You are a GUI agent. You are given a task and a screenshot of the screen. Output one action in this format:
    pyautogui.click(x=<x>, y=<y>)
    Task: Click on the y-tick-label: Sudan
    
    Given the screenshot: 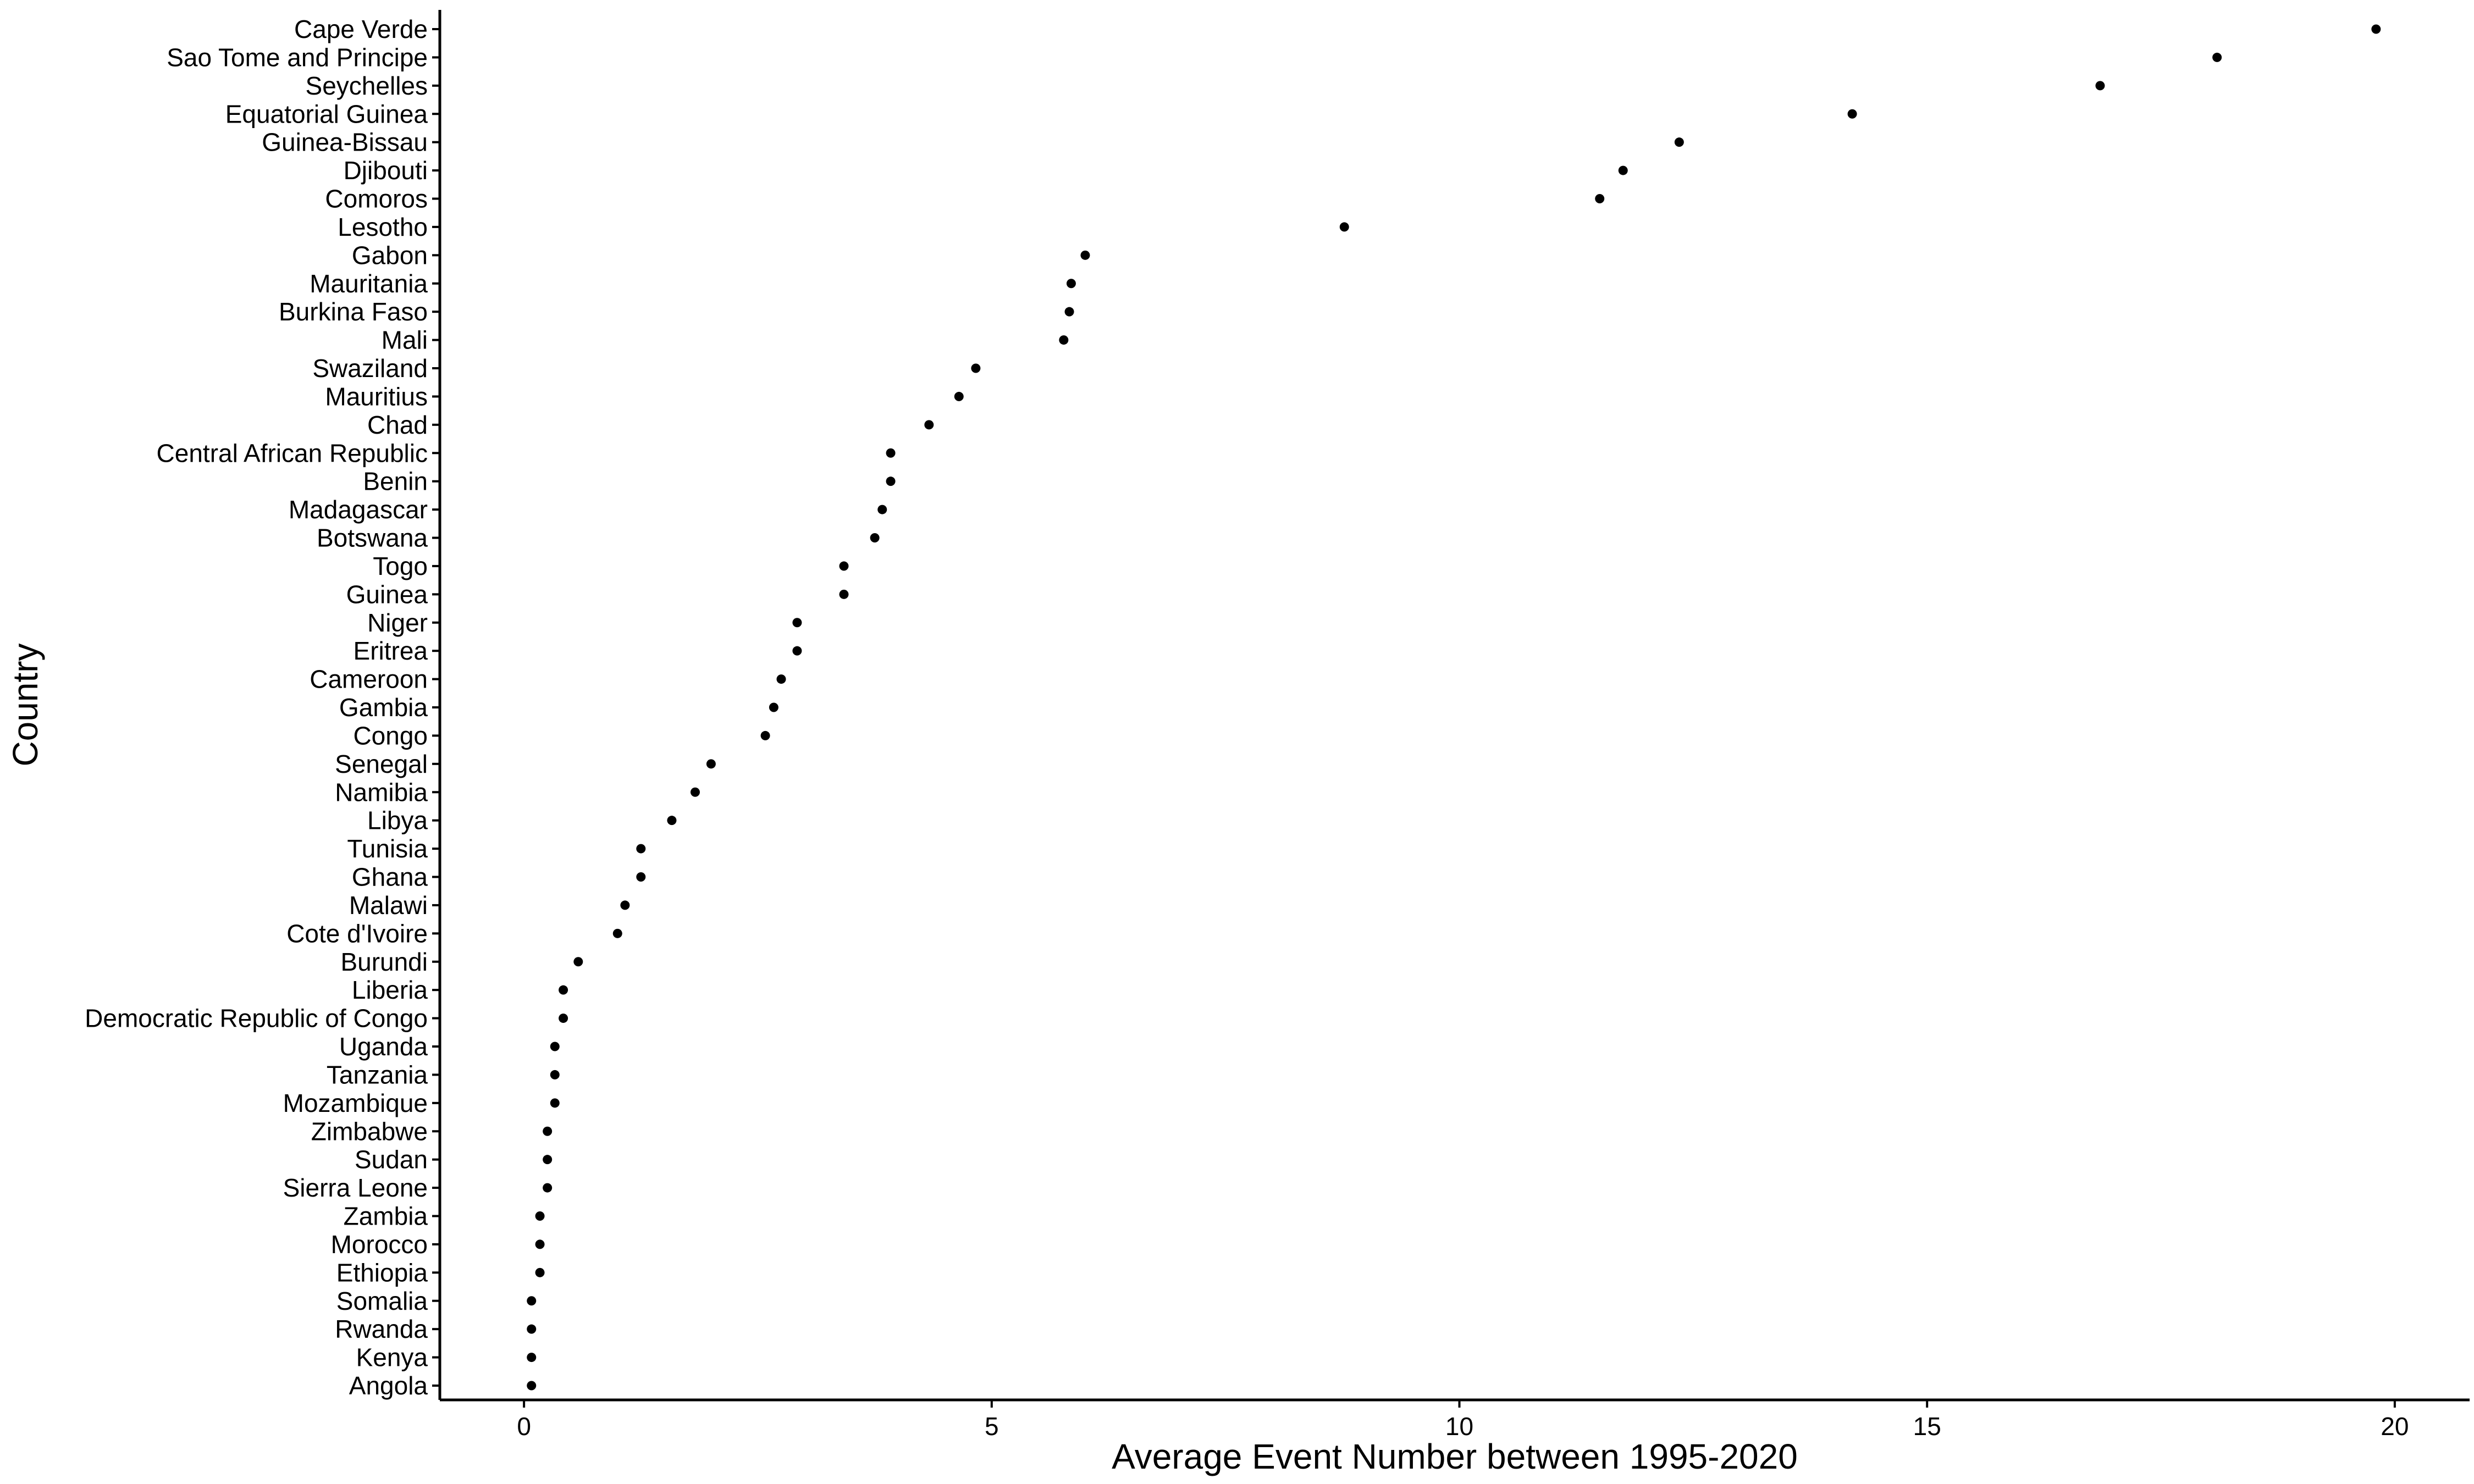 What is the action you would take?
    pyautogui.click(x=392, y=1159)
    